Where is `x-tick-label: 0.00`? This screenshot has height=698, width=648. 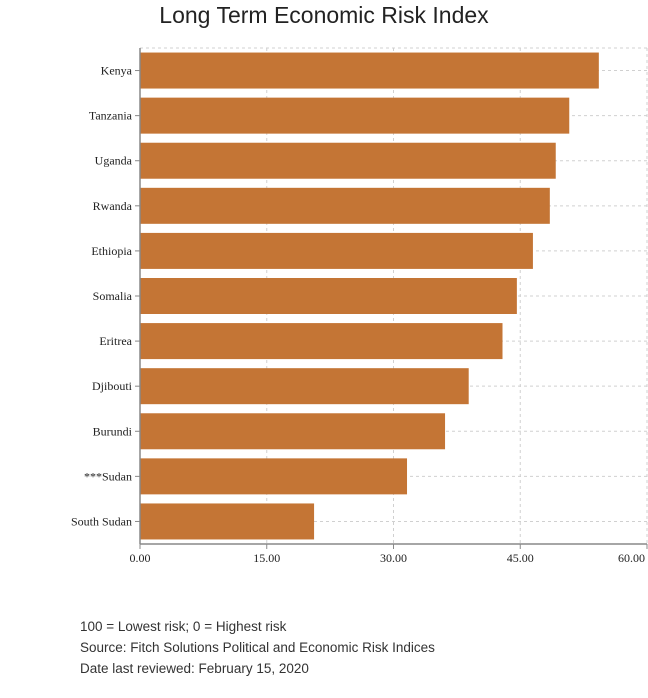
x-tick-label: 0.00 is located at coordinates (140, 558).